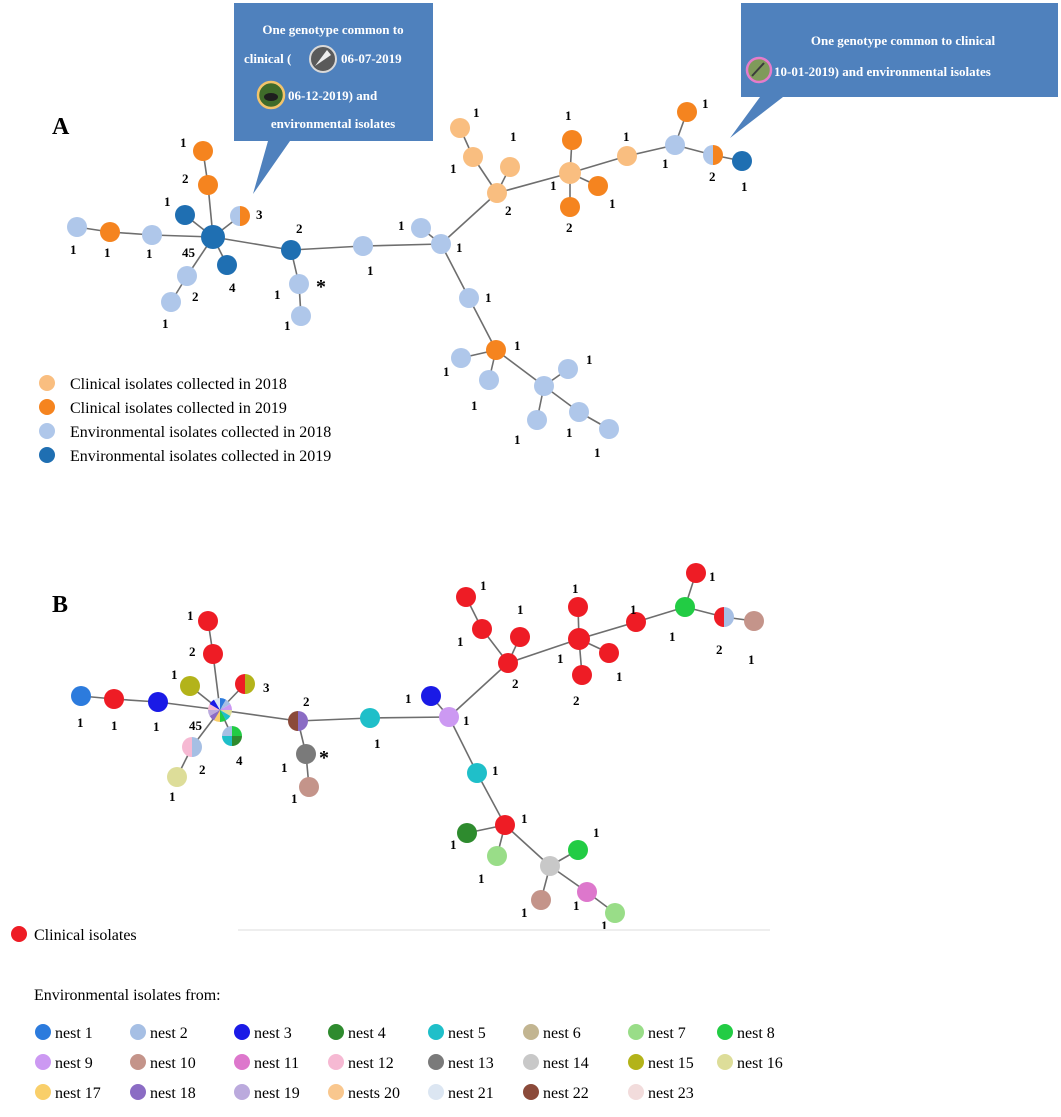 Image resolution: width=1061 pixels, height=1117 pixels. I want to click on asterisk-marker: *, so click(324, 758).